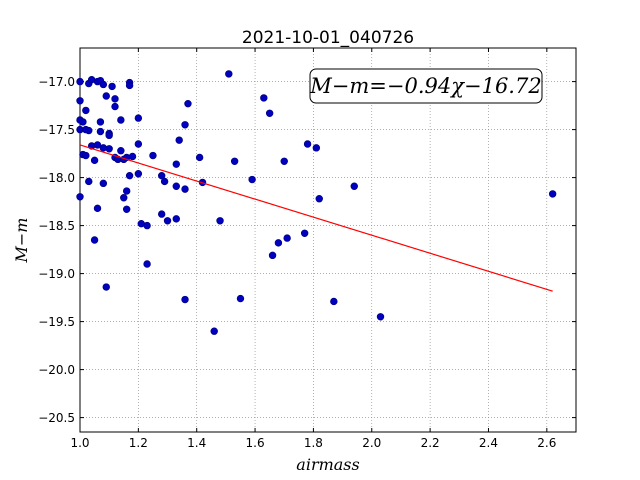 The height and width of the screenshot is (480, 640). Describe the element at coordinates (327, 464) in the screenshot. I see `x-axis-label: airmass` at that location.